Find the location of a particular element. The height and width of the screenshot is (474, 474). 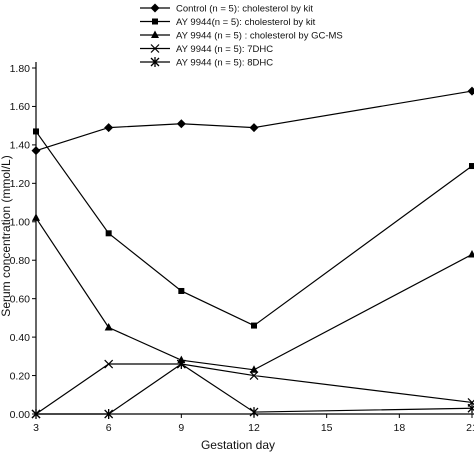

legend-label: AY 9944 (n = 5) : cholesterol by GC-MS is located at coordinates (259, 36).